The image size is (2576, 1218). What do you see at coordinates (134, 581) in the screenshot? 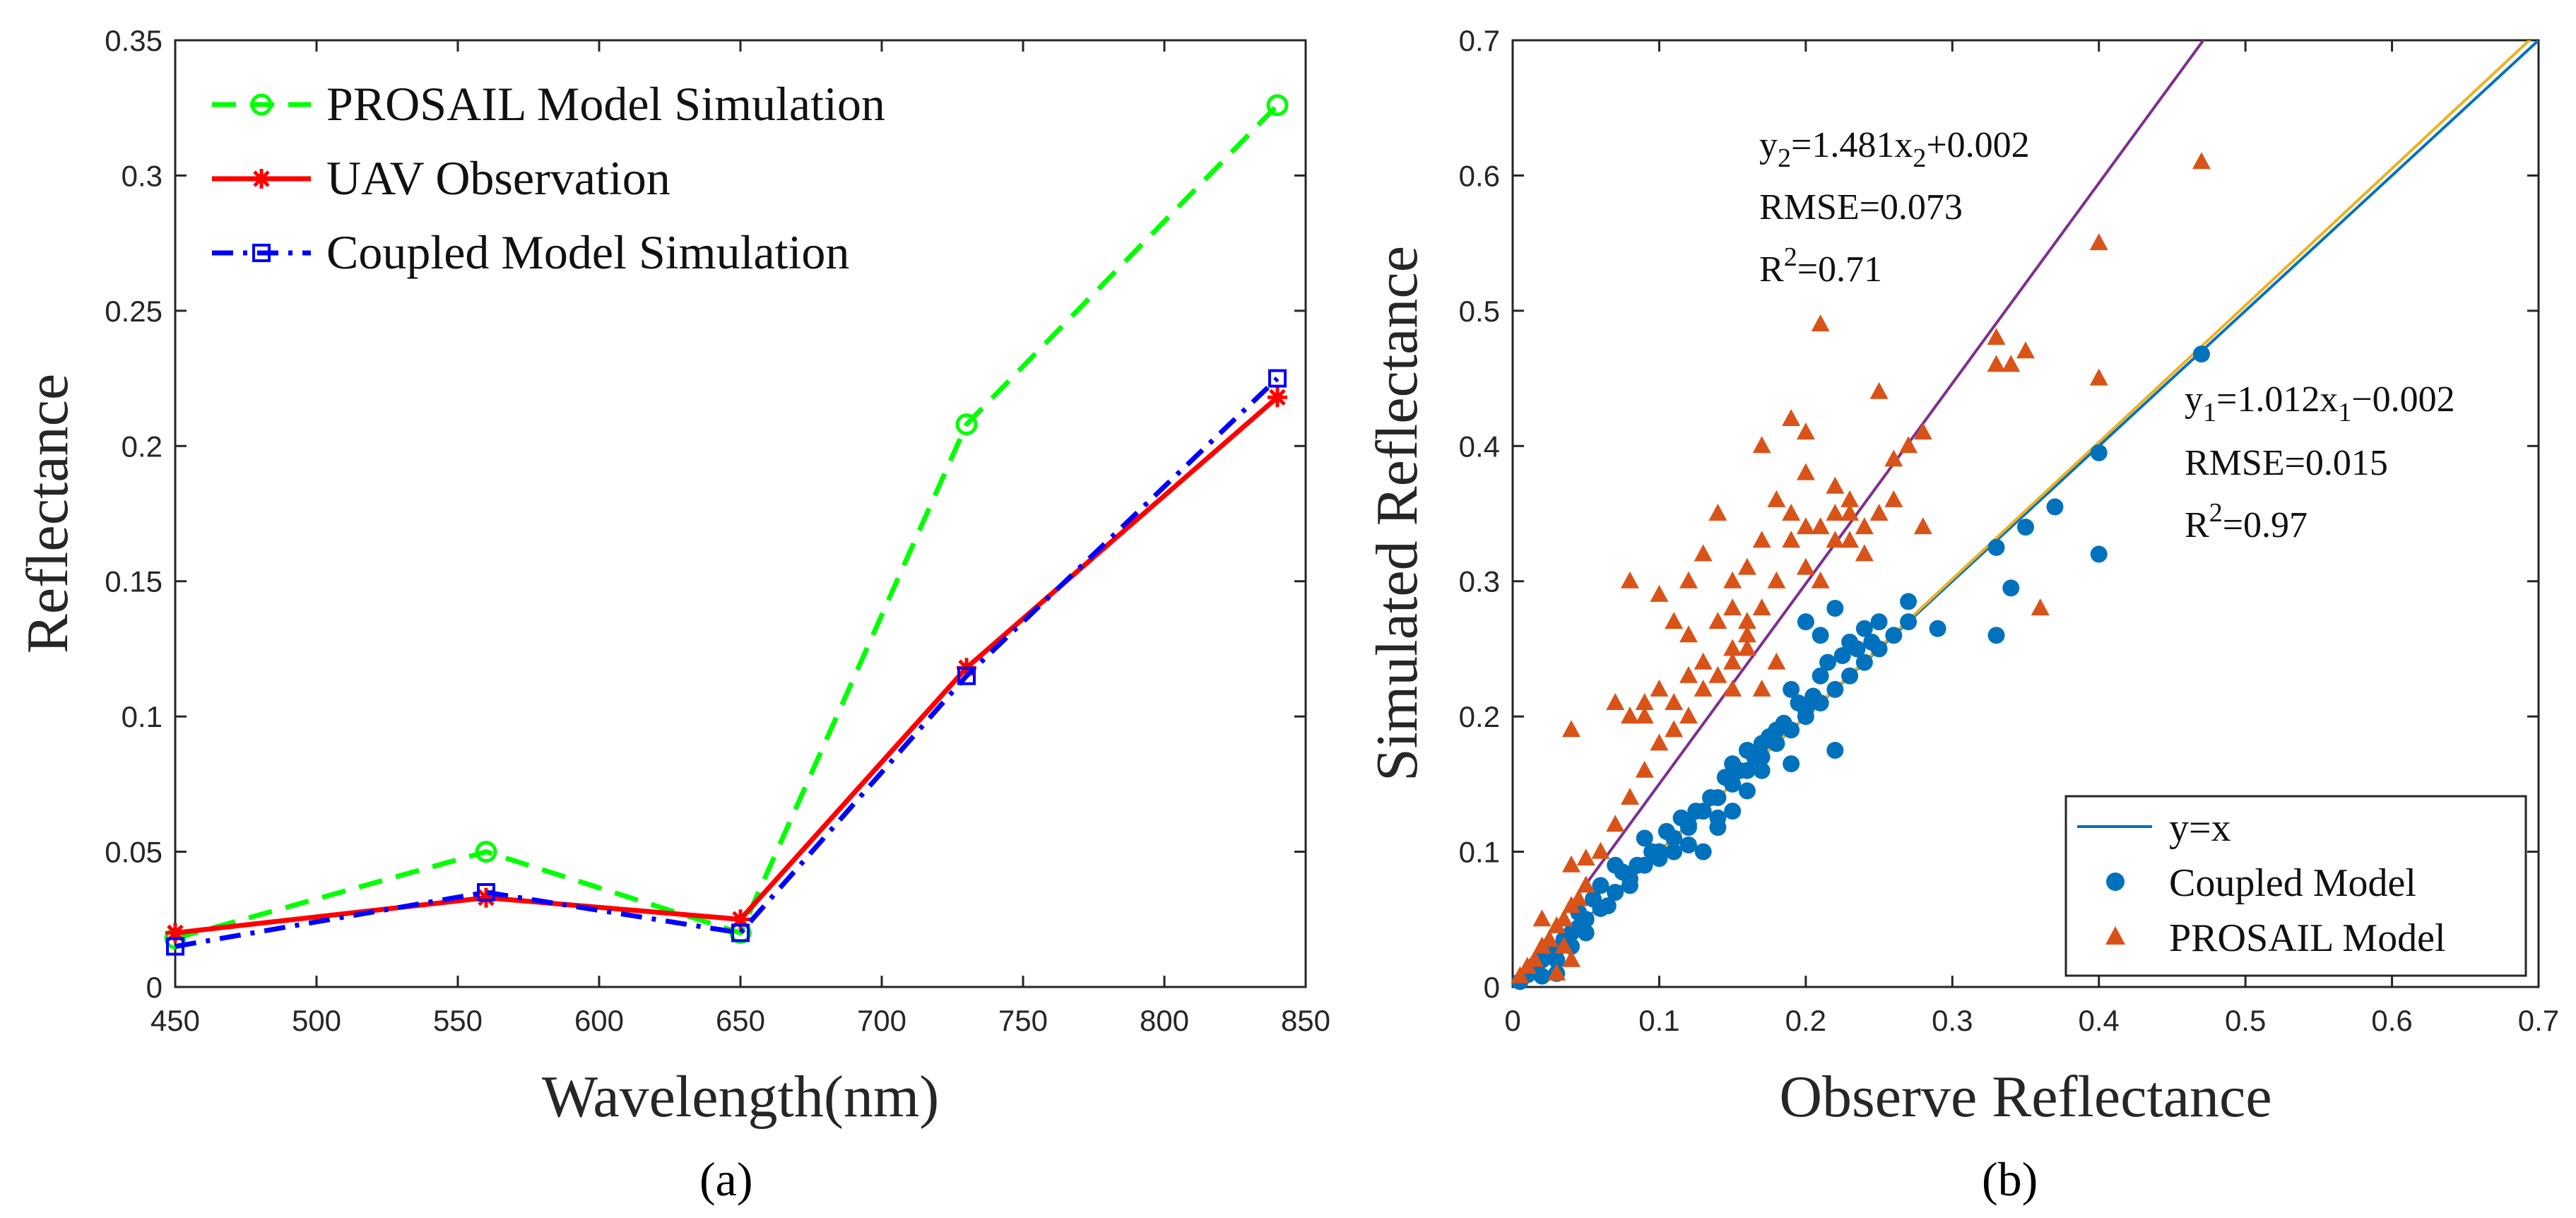
I see `y-tick-label: 0.15` at bounding box center [134, 581].